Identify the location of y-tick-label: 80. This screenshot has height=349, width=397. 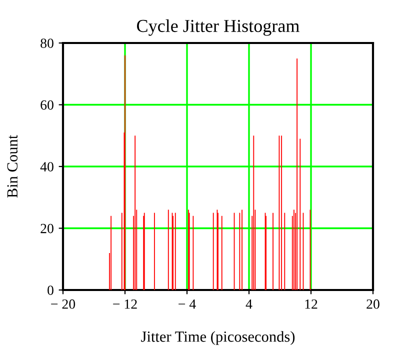
(47, 43).